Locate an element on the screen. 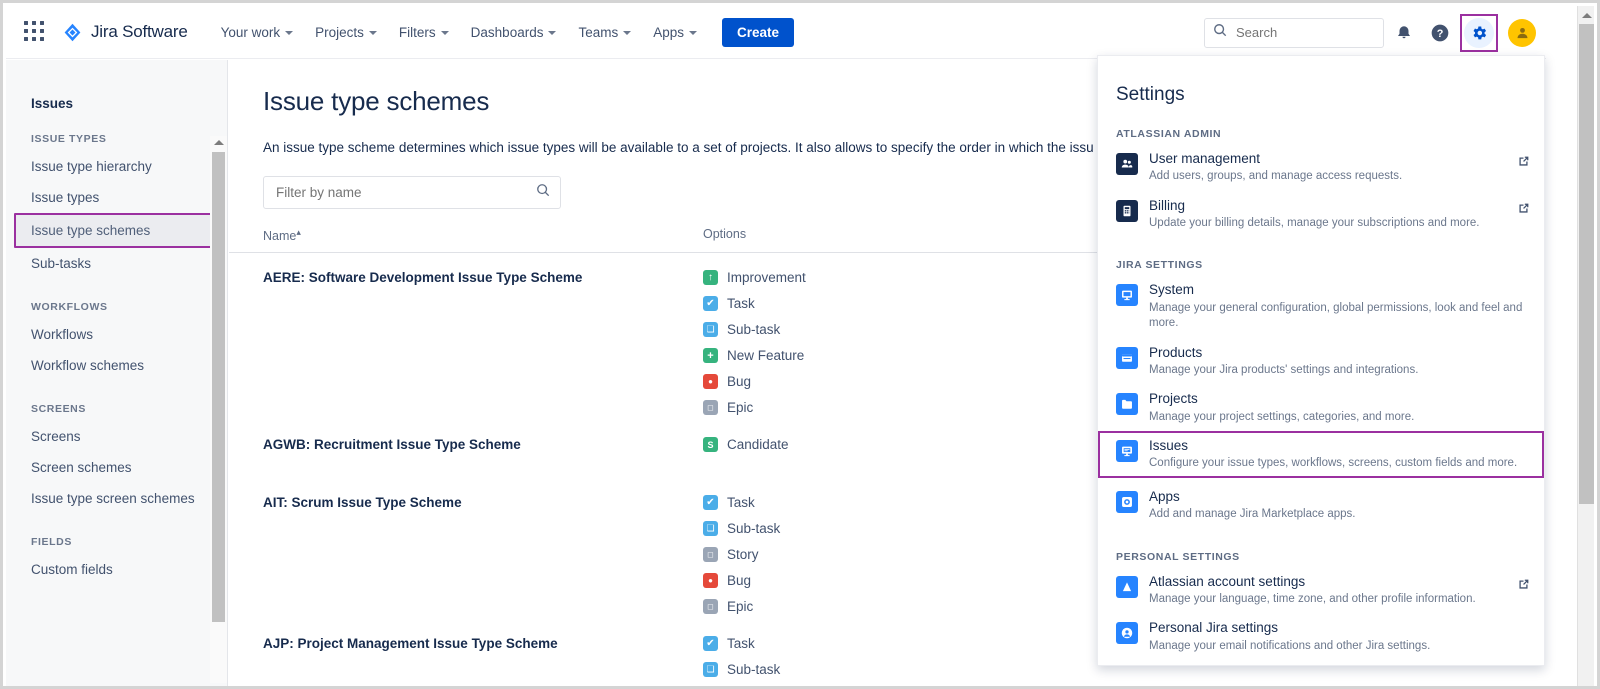  nav-item-projects: Projects is located at coordinates (346, 32).